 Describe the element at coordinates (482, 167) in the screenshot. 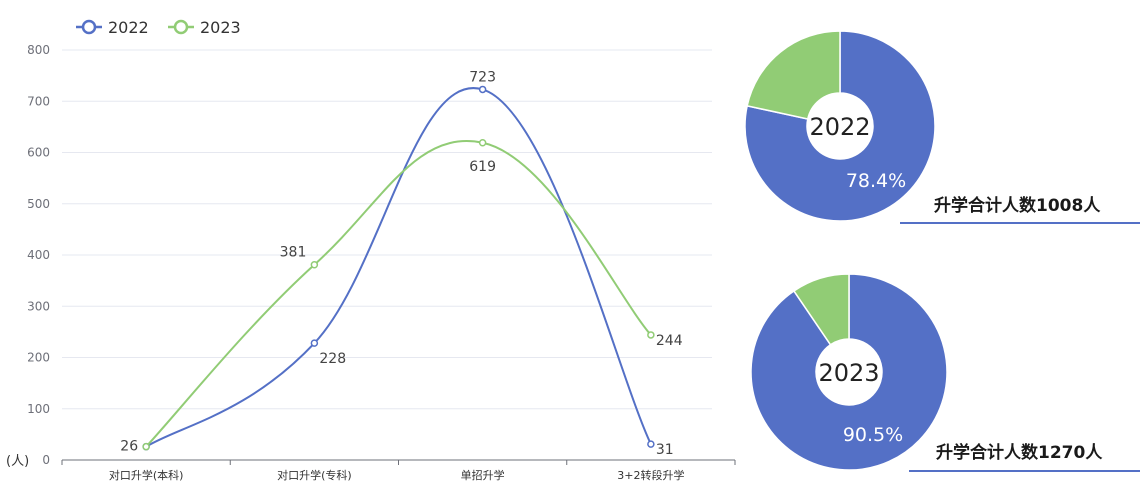

I see `data-label-2023: 619` at that location.